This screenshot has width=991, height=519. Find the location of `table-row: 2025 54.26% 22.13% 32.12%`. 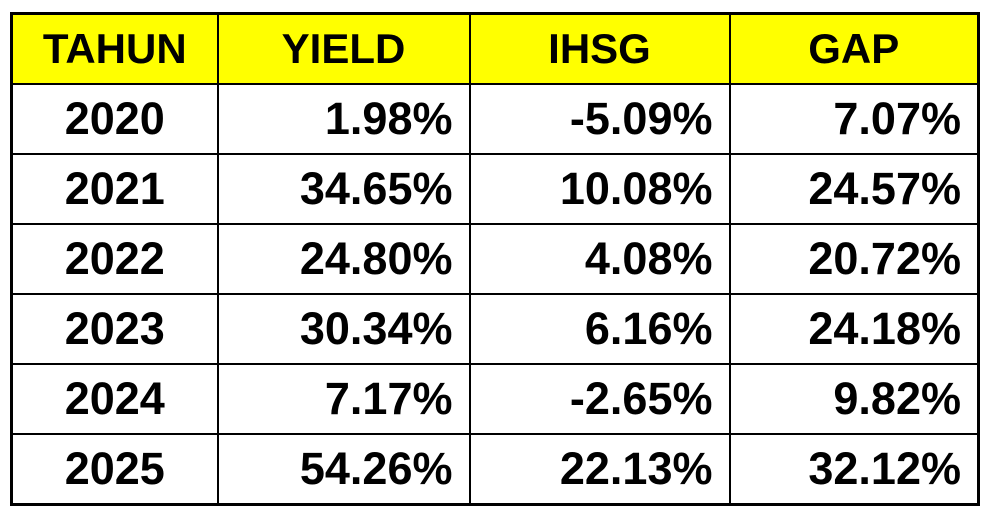

table-row: 2025 54.26% 22.13% 32.12% is located at coordinates (495, 469).